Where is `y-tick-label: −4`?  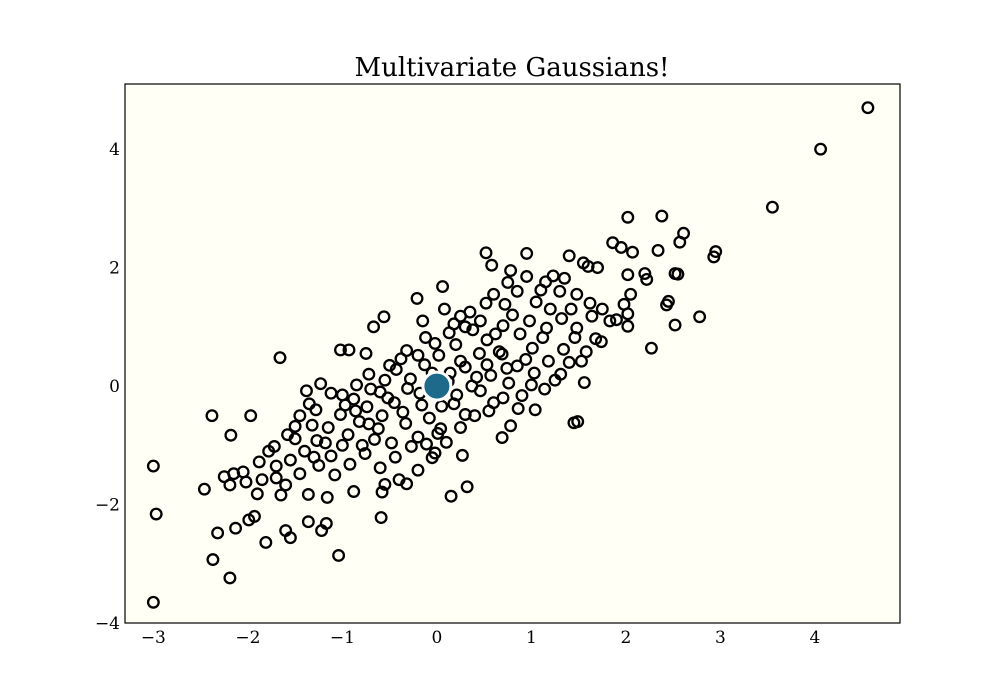 y-tick-label: −4 is located at coordinates (107, 624).